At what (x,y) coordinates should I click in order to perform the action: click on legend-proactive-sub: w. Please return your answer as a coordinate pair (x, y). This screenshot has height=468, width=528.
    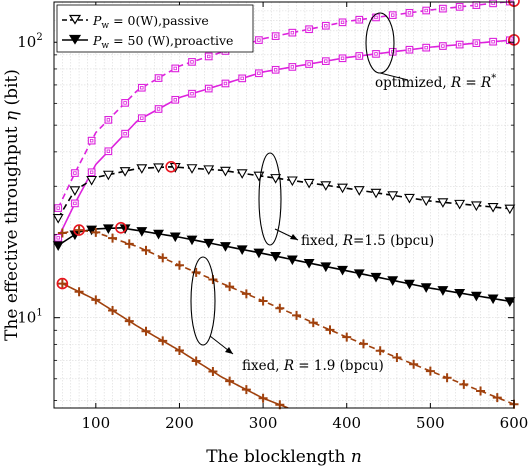
    Looking at the image, I should click on (105, 46).